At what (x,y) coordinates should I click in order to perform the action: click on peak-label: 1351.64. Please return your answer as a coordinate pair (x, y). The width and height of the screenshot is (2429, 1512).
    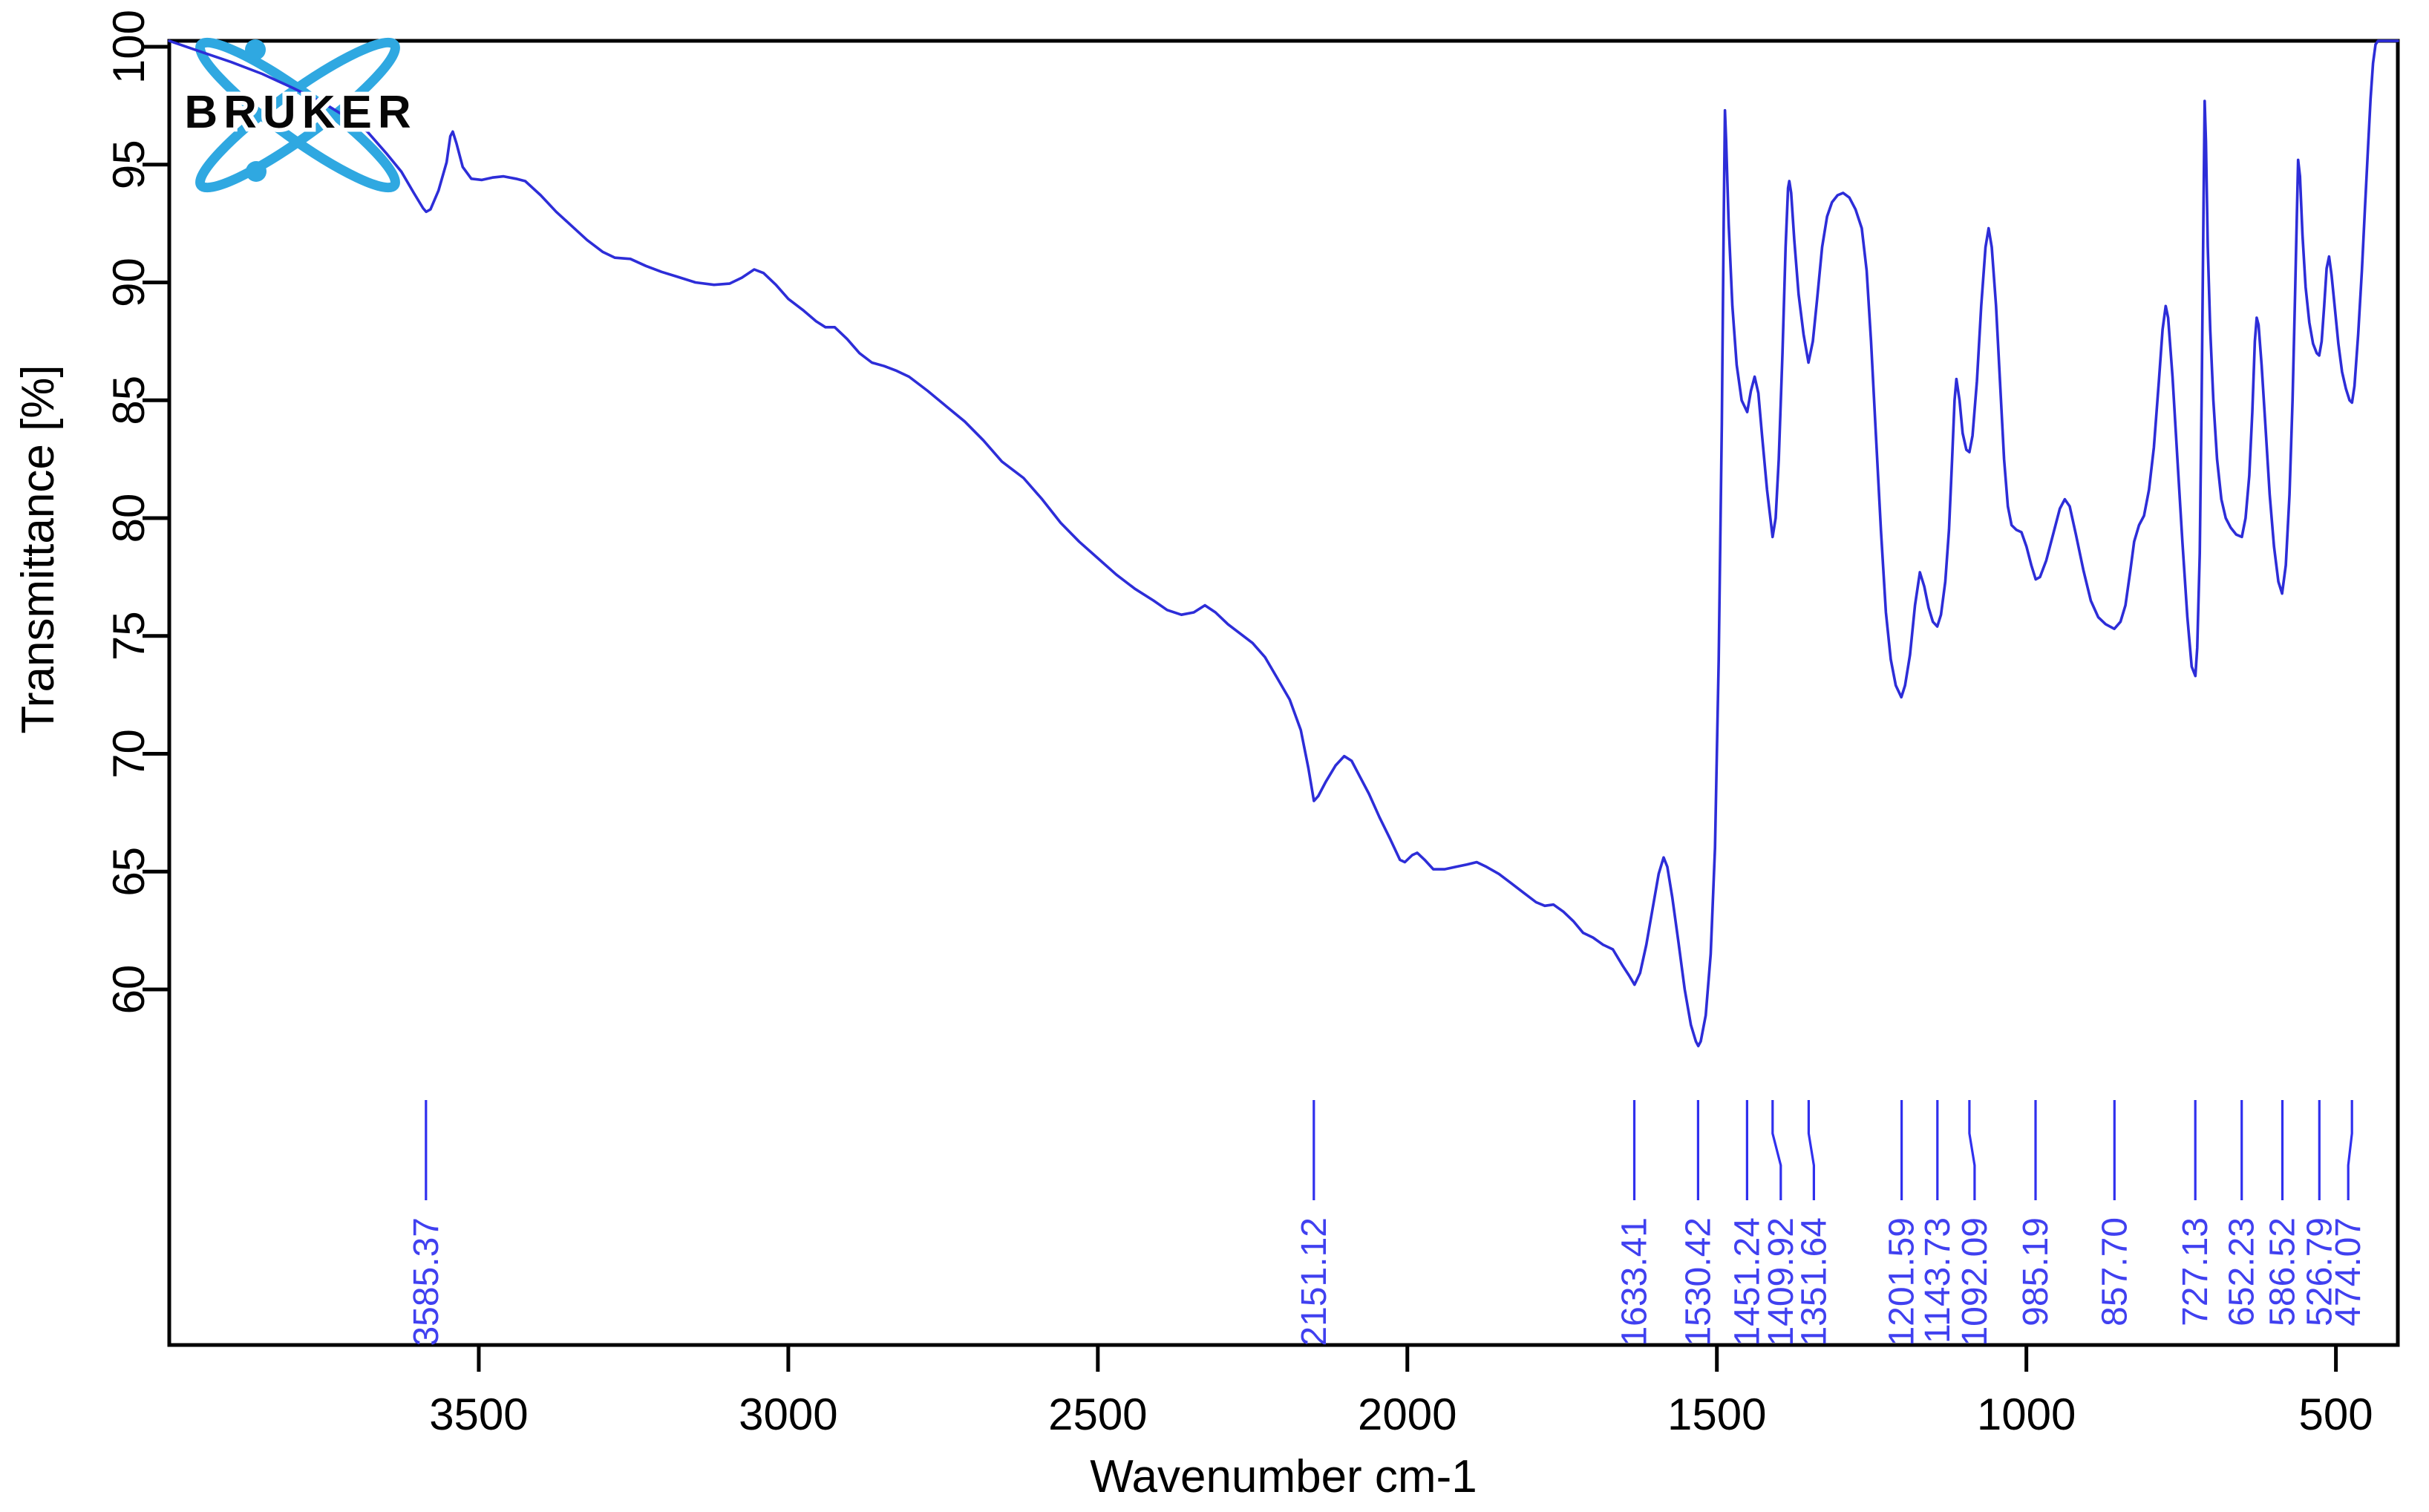
    Looking at the image, I should click on (1814, 1281).